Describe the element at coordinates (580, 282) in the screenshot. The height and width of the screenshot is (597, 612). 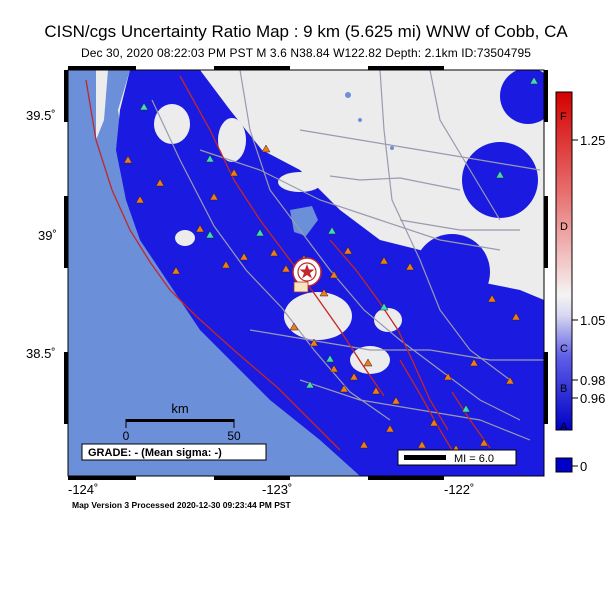
I see `colorbar: F D C B A 1.25 1.05 0.98 0.96 0` at that location.